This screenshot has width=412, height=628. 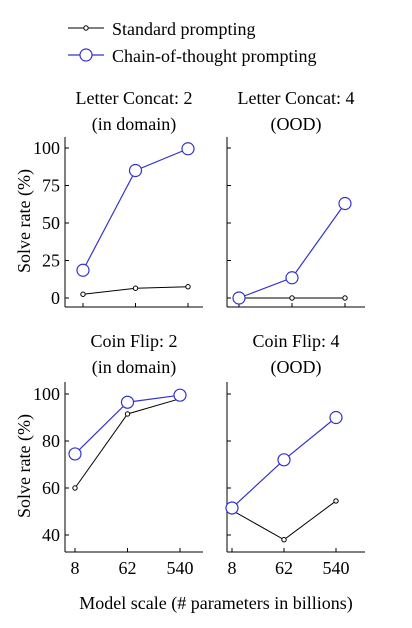 What do you see at coordinates (24, 466) in the screenshot?
I see `y-axis-label-bottom: Solve rate (%)` at bounding box center [24, 466].